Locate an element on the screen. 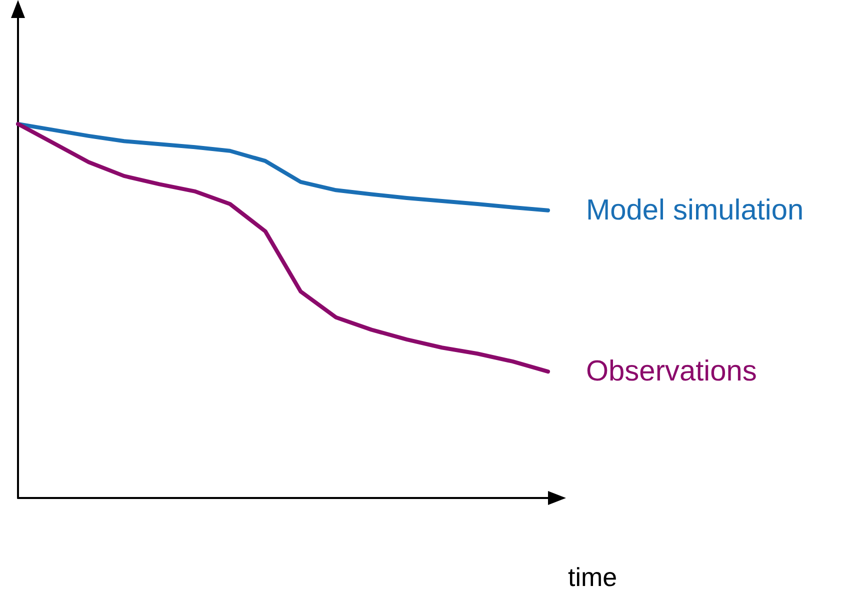 This screenshot has width=862, height=595. series-label: Observations is located at coordinates (671, 372).